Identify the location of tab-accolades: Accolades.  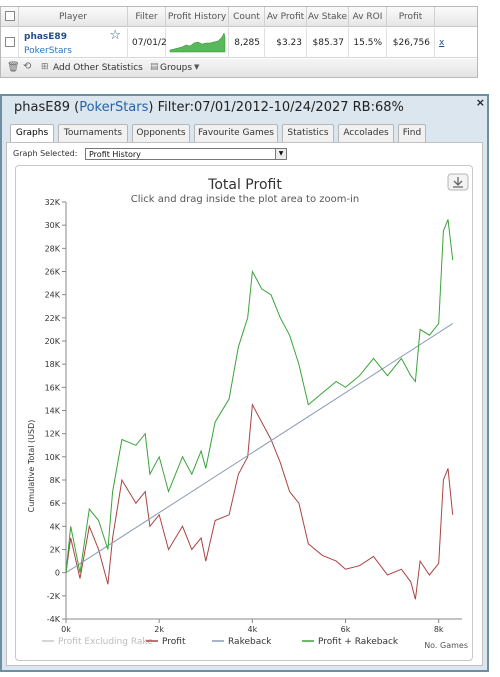
(366, 133).